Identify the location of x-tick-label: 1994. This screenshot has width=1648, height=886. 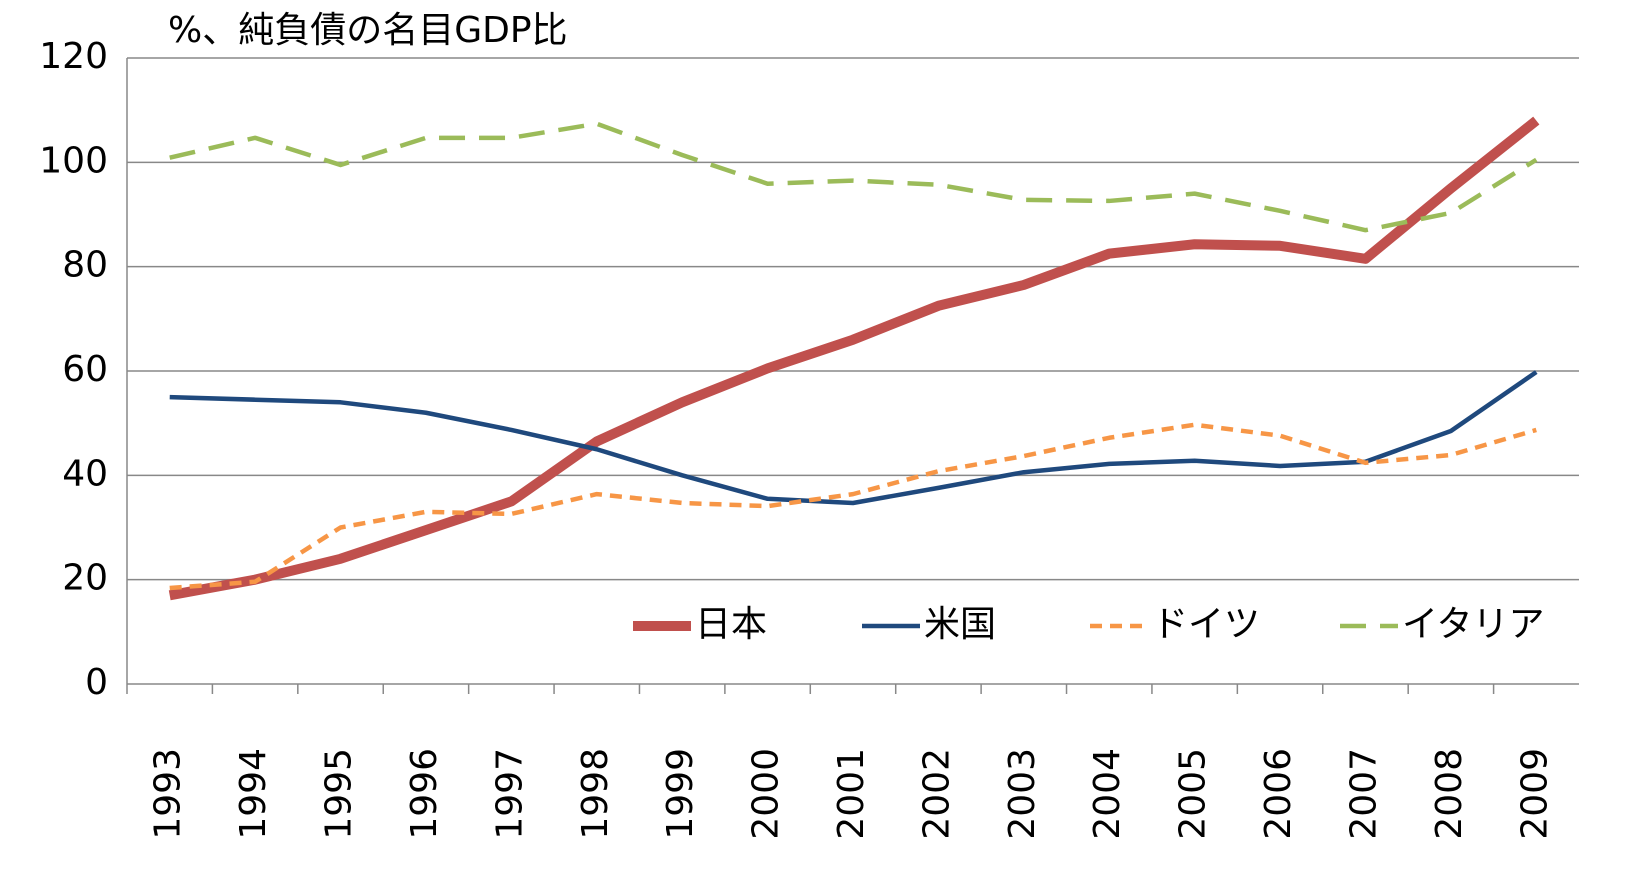
(253, 794).